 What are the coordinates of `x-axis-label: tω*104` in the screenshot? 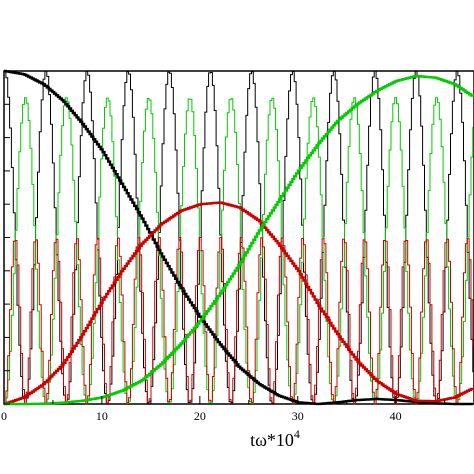 It's located at (275, 438).